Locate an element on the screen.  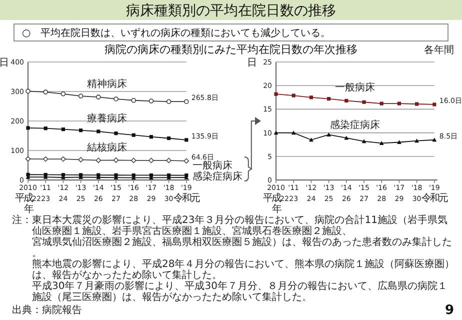
series-label: 精神病床 is located at coordinates (107, 84).